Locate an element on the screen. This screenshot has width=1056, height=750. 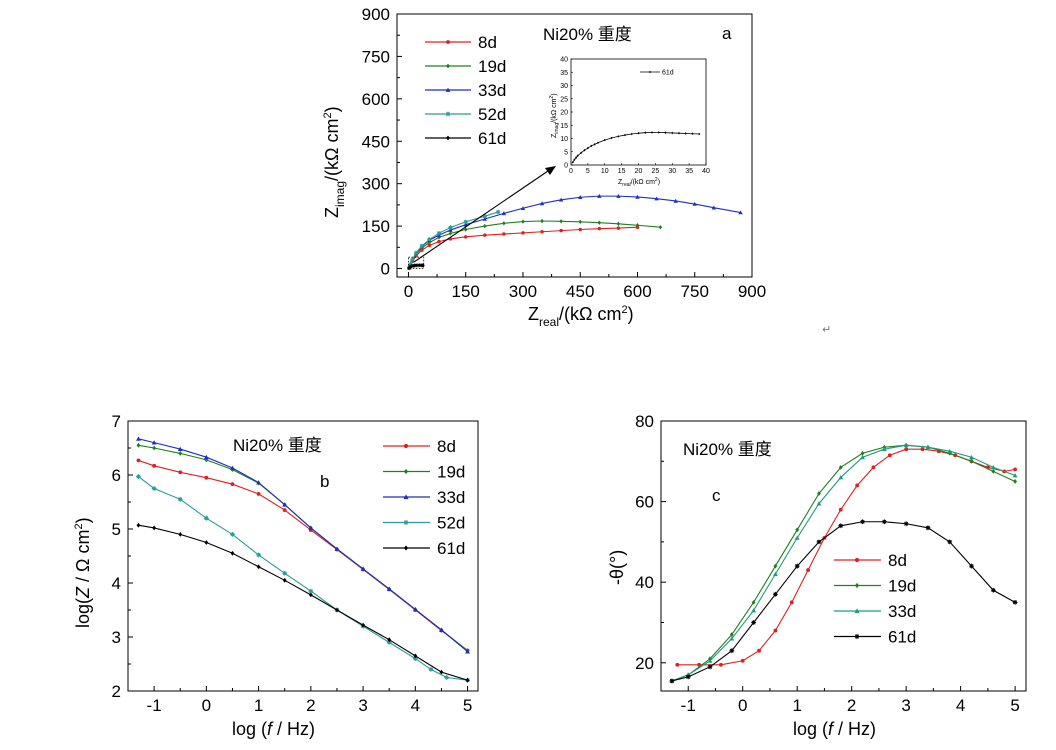
inset-x-tick-label: 20 is located at coordinates (639, 171).